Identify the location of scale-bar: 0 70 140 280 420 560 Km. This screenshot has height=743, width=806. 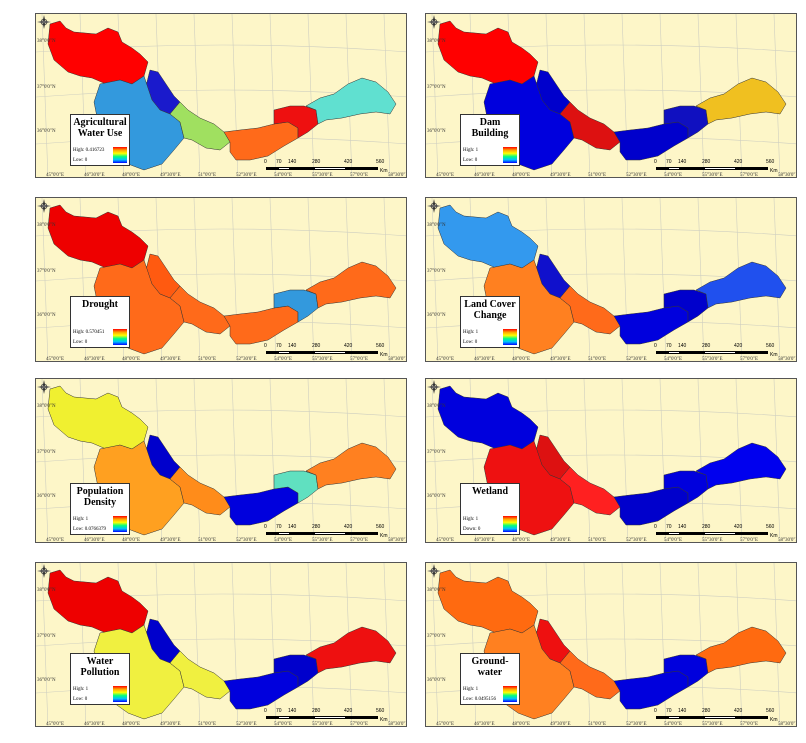
(335, 717).